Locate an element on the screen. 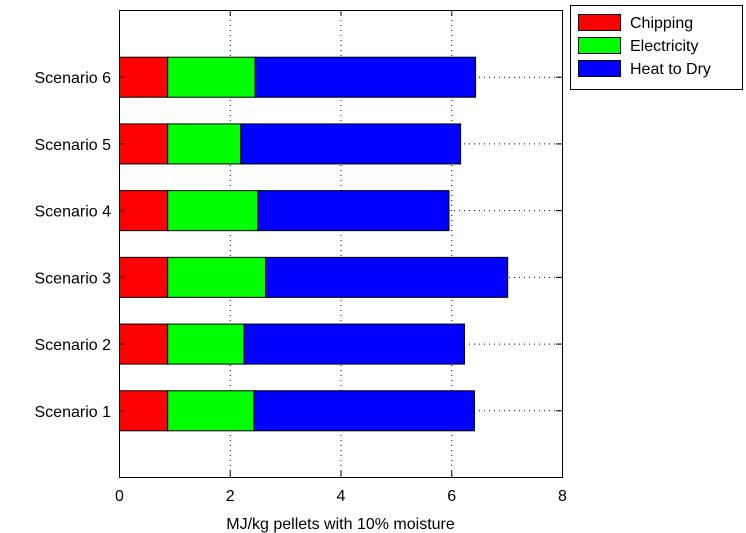  x-tick-label: 8 is located at coordinates (562, 496).